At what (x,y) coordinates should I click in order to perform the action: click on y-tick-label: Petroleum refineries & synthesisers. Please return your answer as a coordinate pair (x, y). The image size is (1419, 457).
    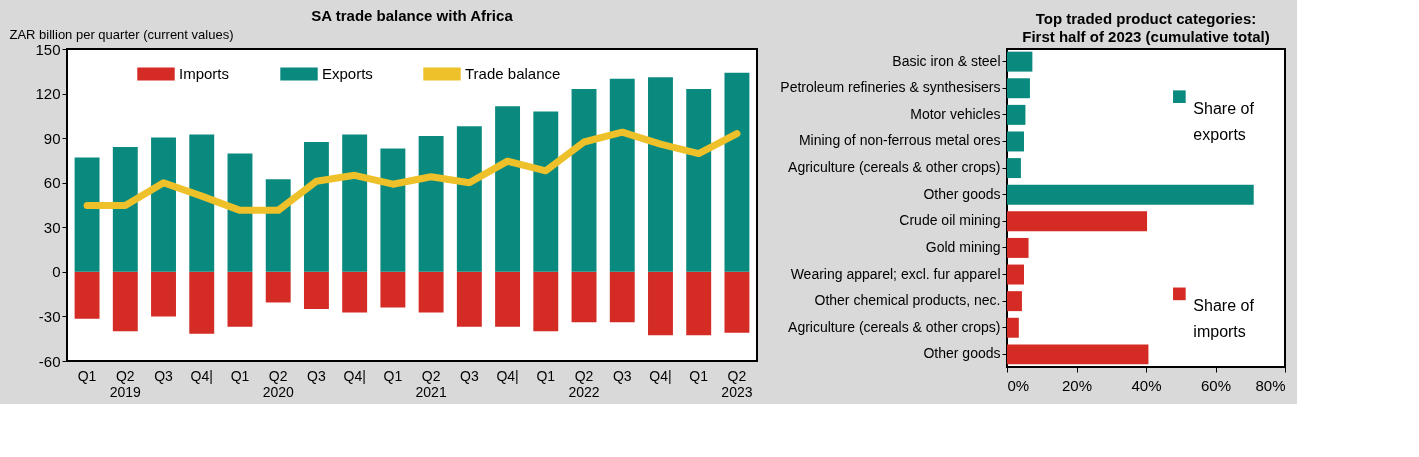
    Looking at the image, I should click on (890, 87).